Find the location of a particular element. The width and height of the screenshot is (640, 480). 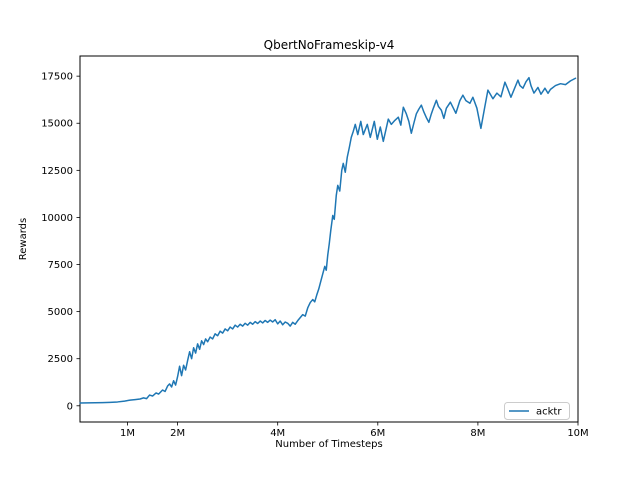

legend: acktr is located at coordinates (537, 411).